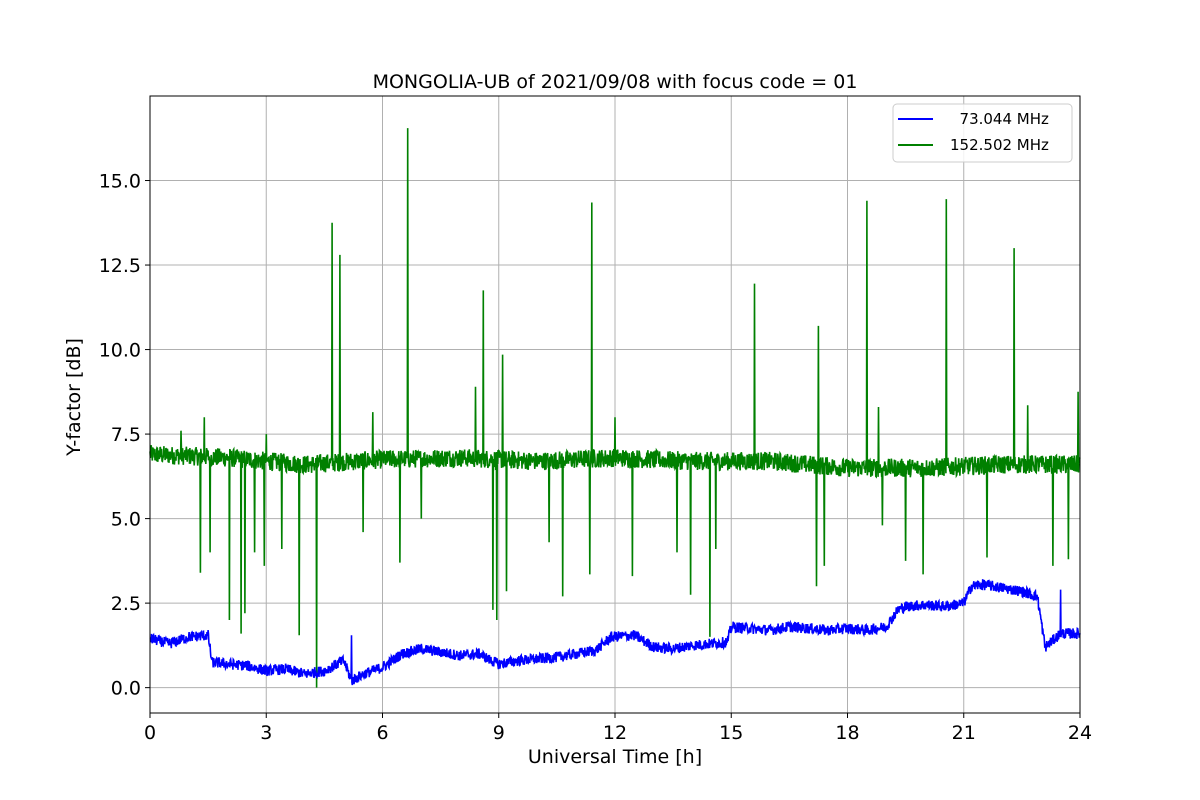 This screenshot has height=800, width=1200. What do you see at coordinates (382, 733) in the screenshot?
I see `x-tick-label: 6` at bounding box center [382, 733].